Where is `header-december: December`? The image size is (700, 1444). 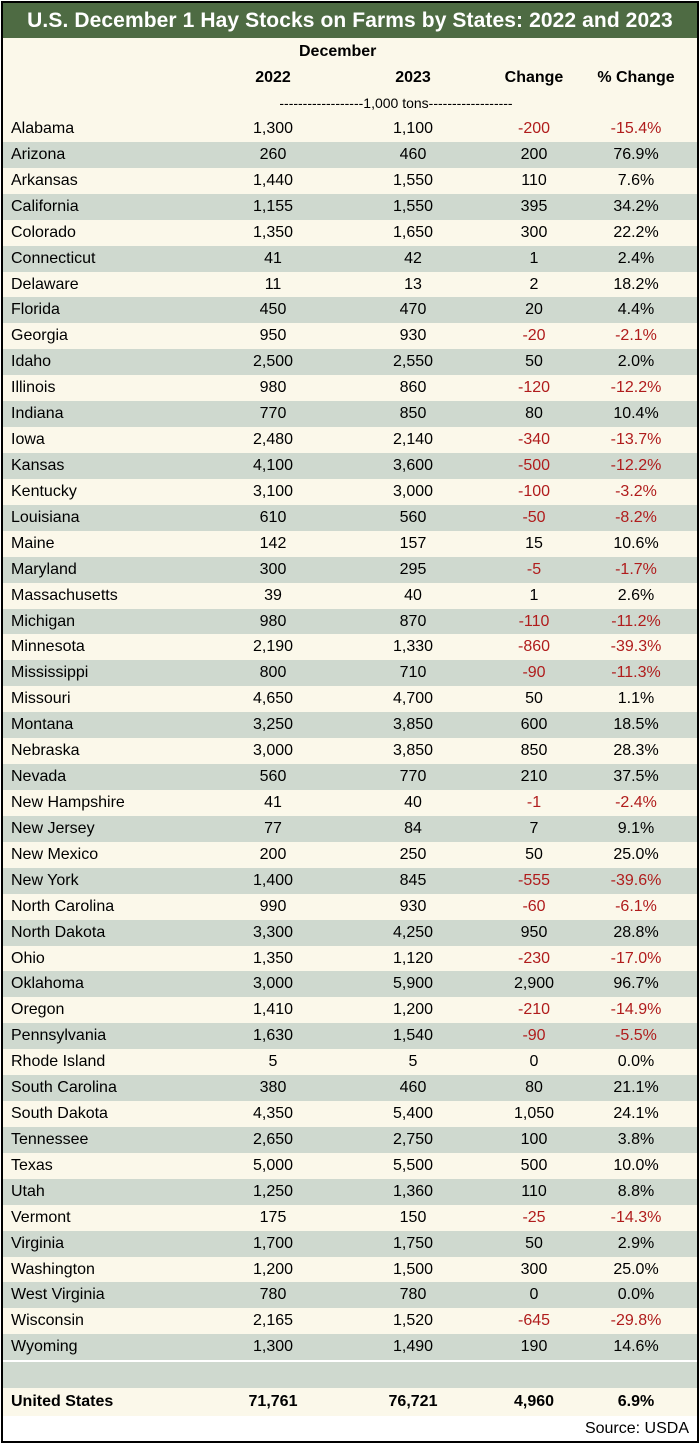 header-december: December is located at coordinates (338, 51).